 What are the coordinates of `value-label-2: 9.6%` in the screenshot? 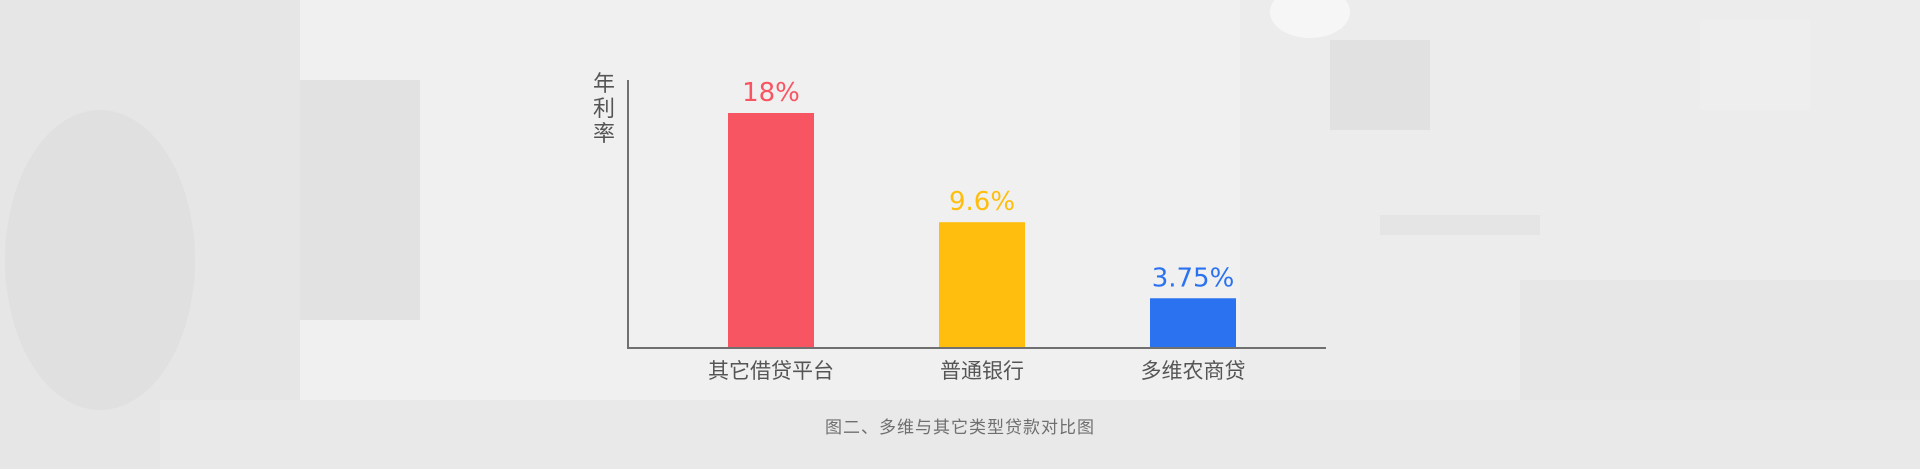 It's located at (982, 202).